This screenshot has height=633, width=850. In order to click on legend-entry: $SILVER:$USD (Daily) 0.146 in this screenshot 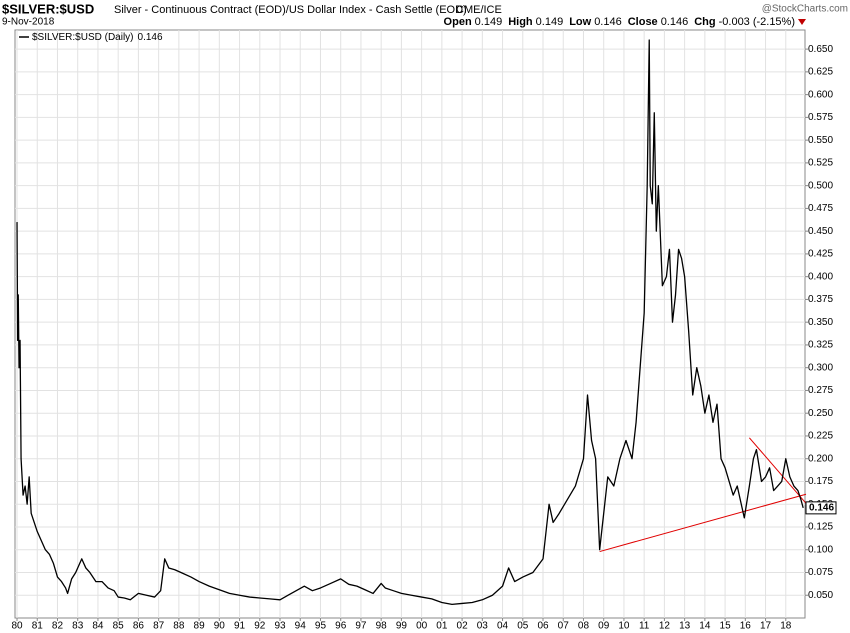, I will do `click(97, 37)`.